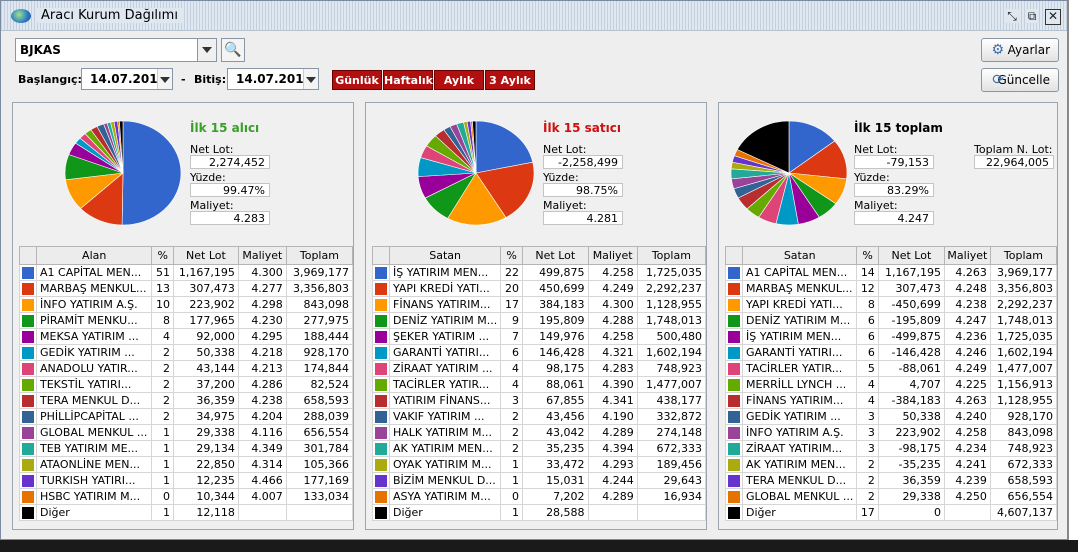 Image resolution: width=1078 pixels, height=552 pixels. What do you see at coordinates (891, 464) in the screenshot?
I see `table-row: AK YATIRIM MEN... 2 -35,235 4.241 672,333` at bounding box center [891, 464].